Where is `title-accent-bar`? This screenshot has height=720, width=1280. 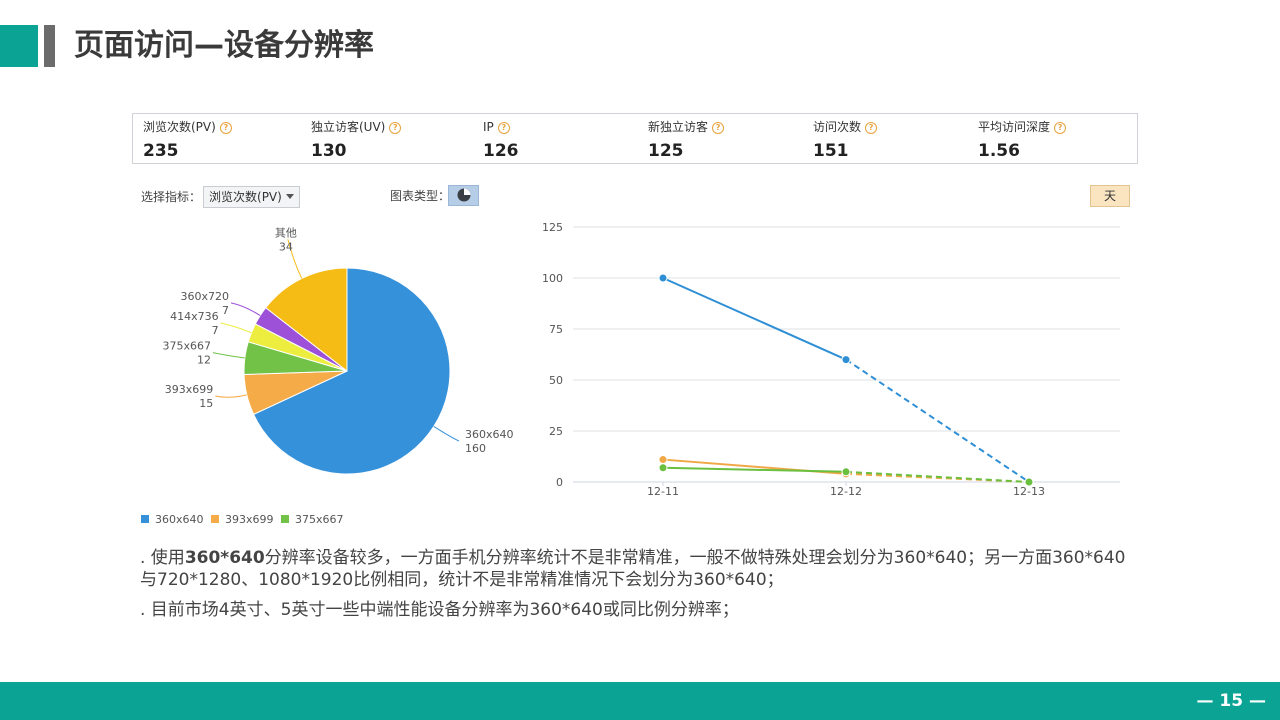 title-accent-bar is located at coordinates (19, 46).